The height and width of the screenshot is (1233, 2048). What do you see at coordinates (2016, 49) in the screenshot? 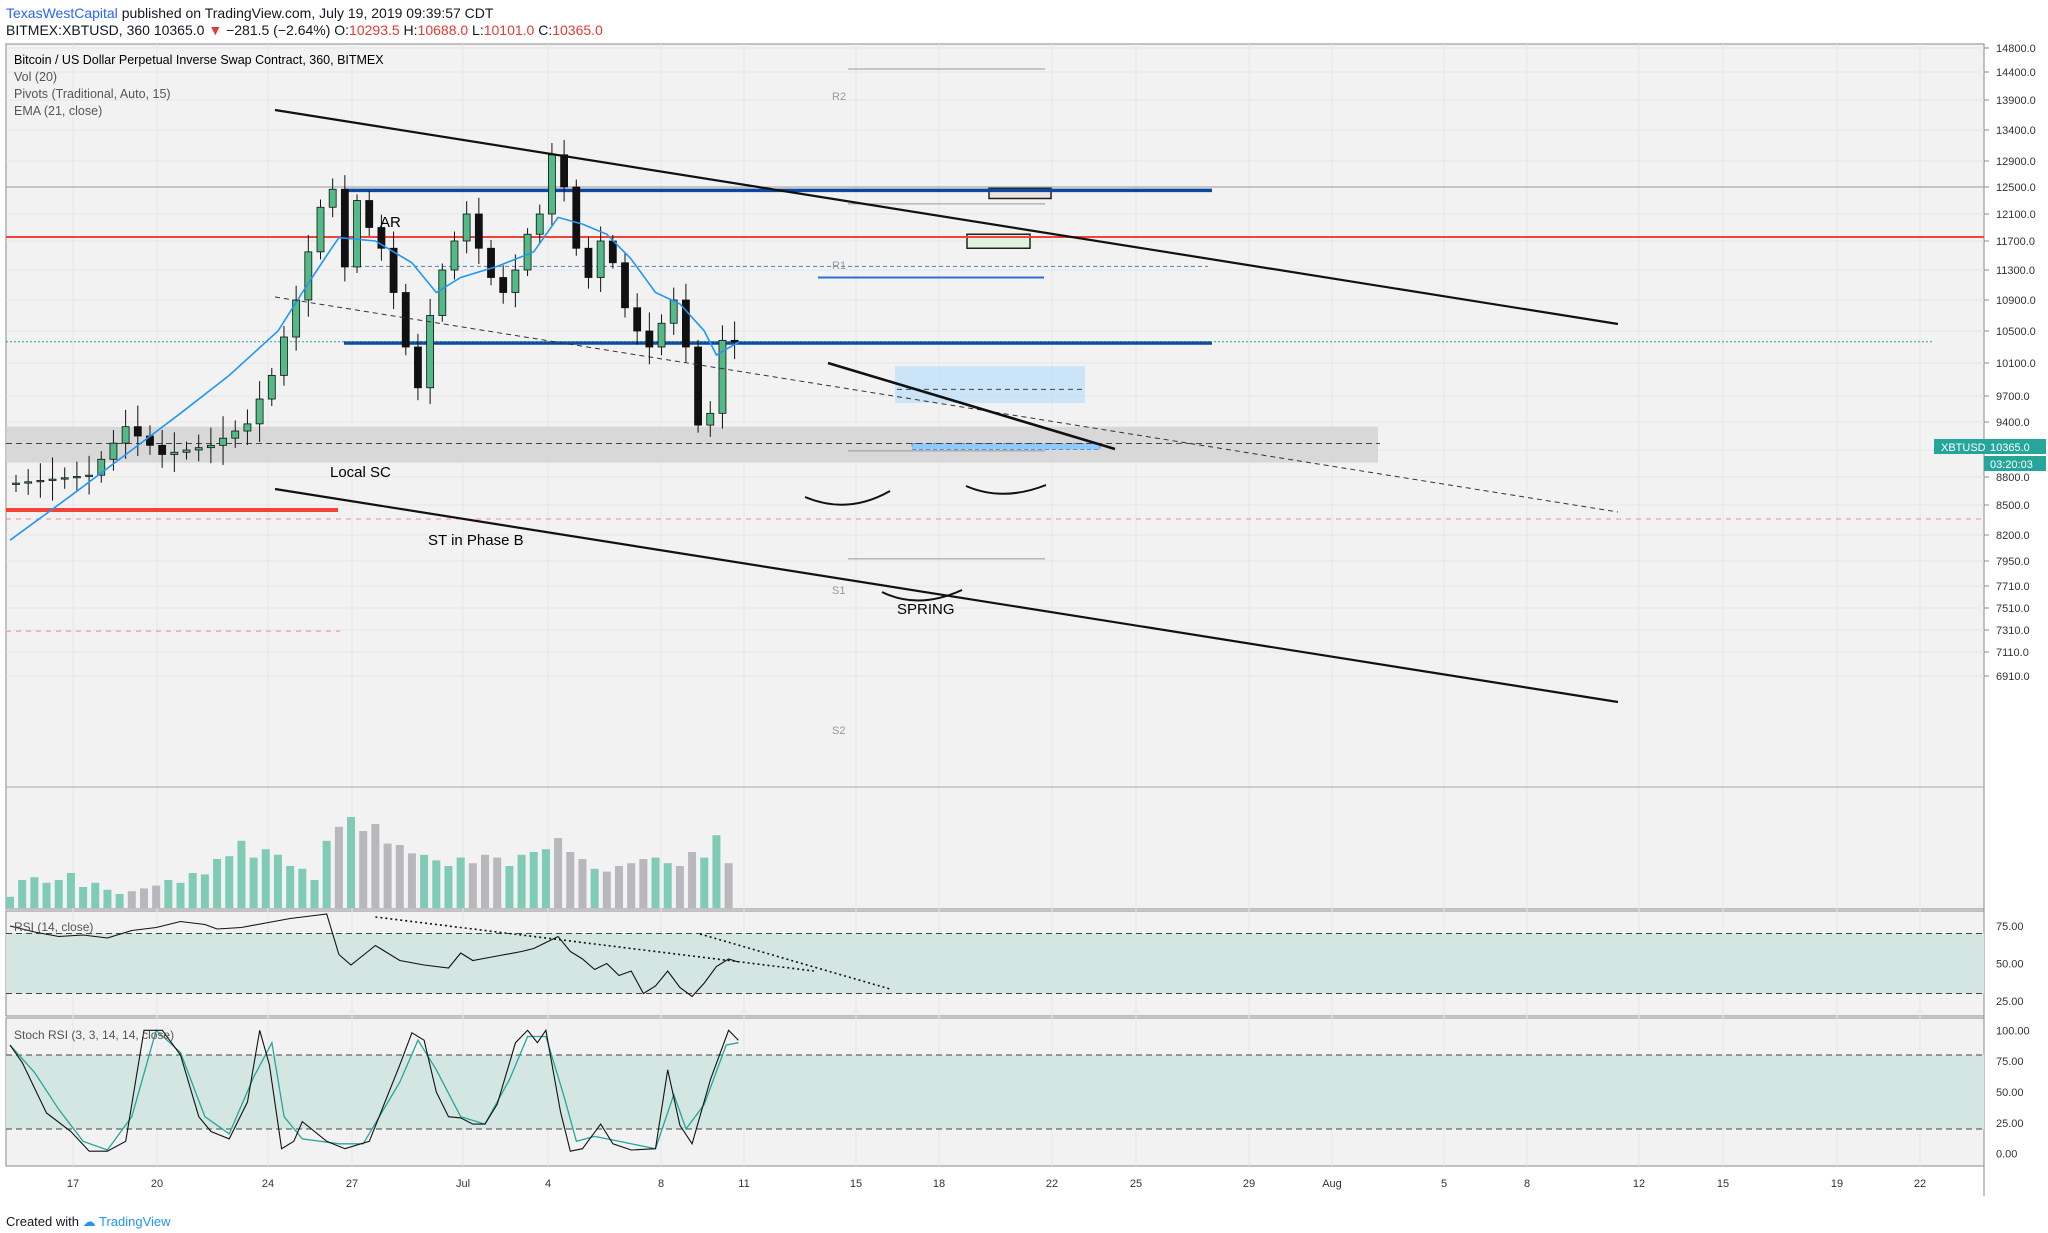
I see `price-tick-label: 14800.0` at bounding box center [2016, 49].